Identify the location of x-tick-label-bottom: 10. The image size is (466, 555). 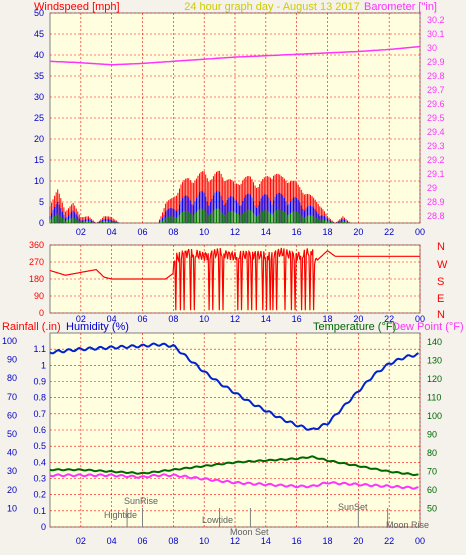
(204, 541).